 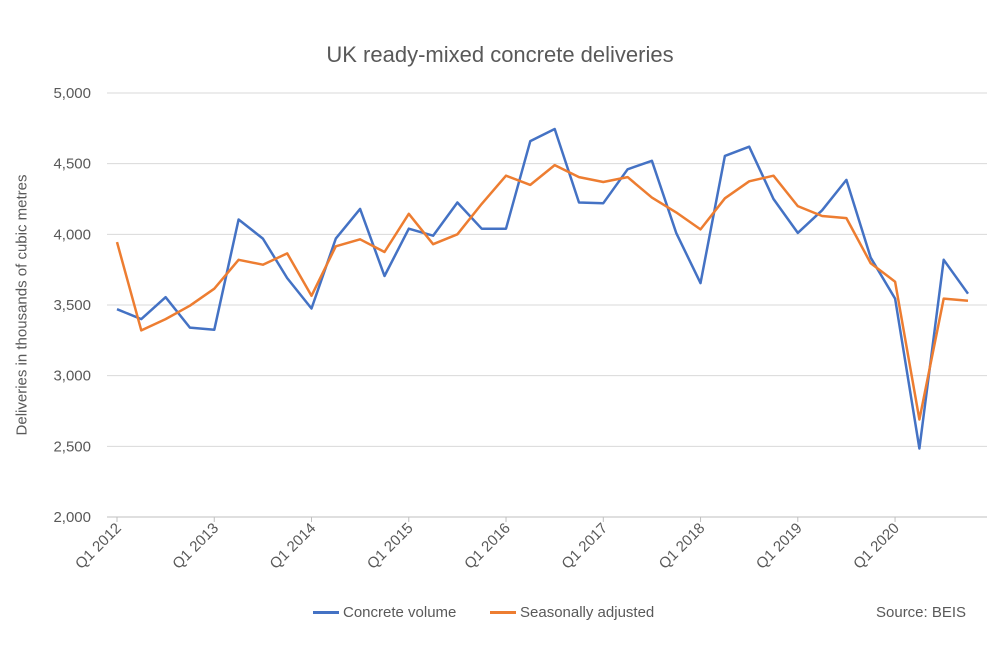 I want to click on x-tick-label: Q1 2013, so click(x=195, y=546).